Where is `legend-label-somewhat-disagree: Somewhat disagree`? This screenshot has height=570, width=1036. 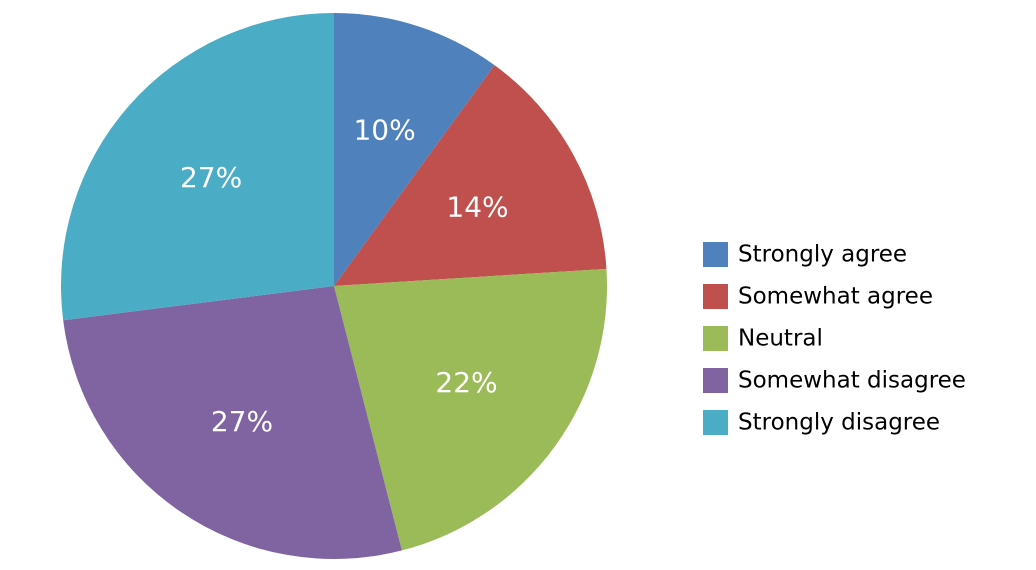 legend-label-somewhat-disagree: Somewhat disagree is located at coordinates (852, 381).